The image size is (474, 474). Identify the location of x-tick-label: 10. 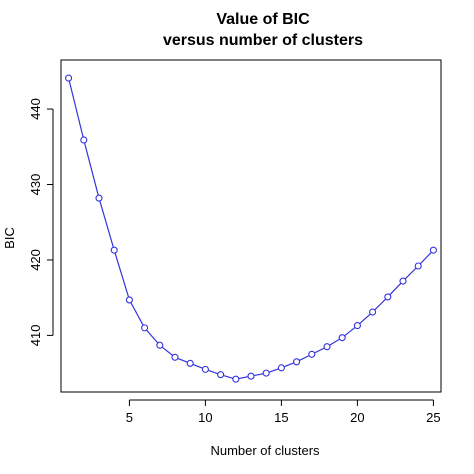
(205, 417).